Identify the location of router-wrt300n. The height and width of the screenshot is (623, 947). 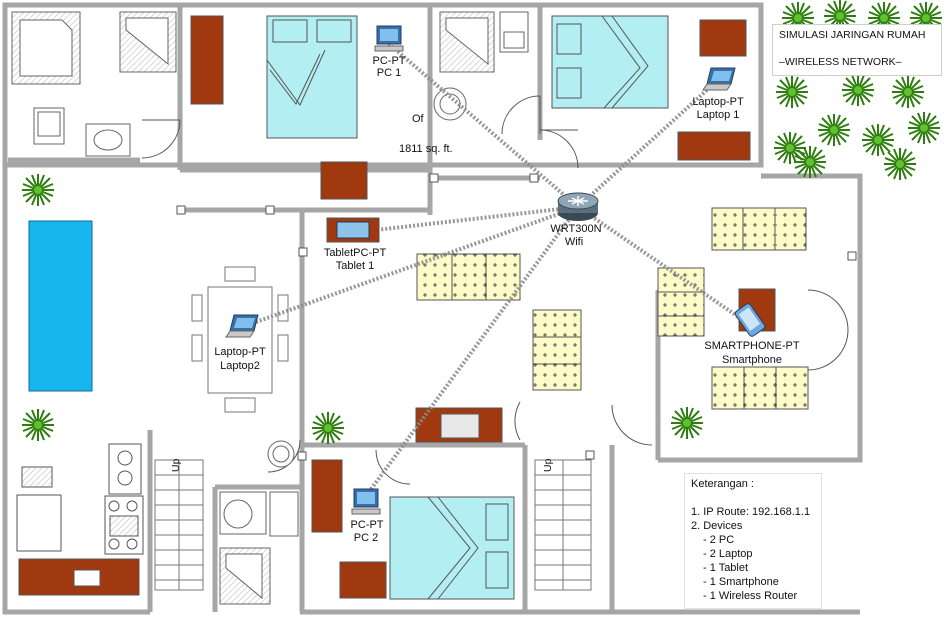
(578, 206).